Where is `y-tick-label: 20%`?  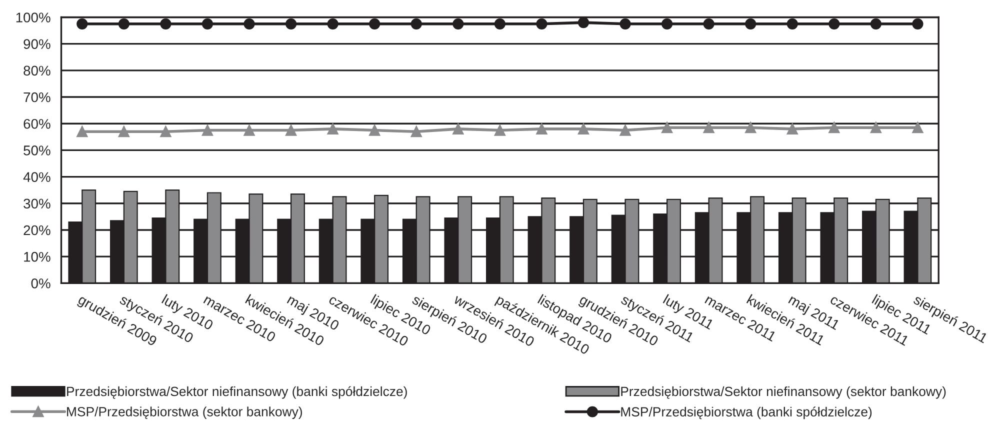 y-tick-label: 20% is located at coordinates (37, 230).